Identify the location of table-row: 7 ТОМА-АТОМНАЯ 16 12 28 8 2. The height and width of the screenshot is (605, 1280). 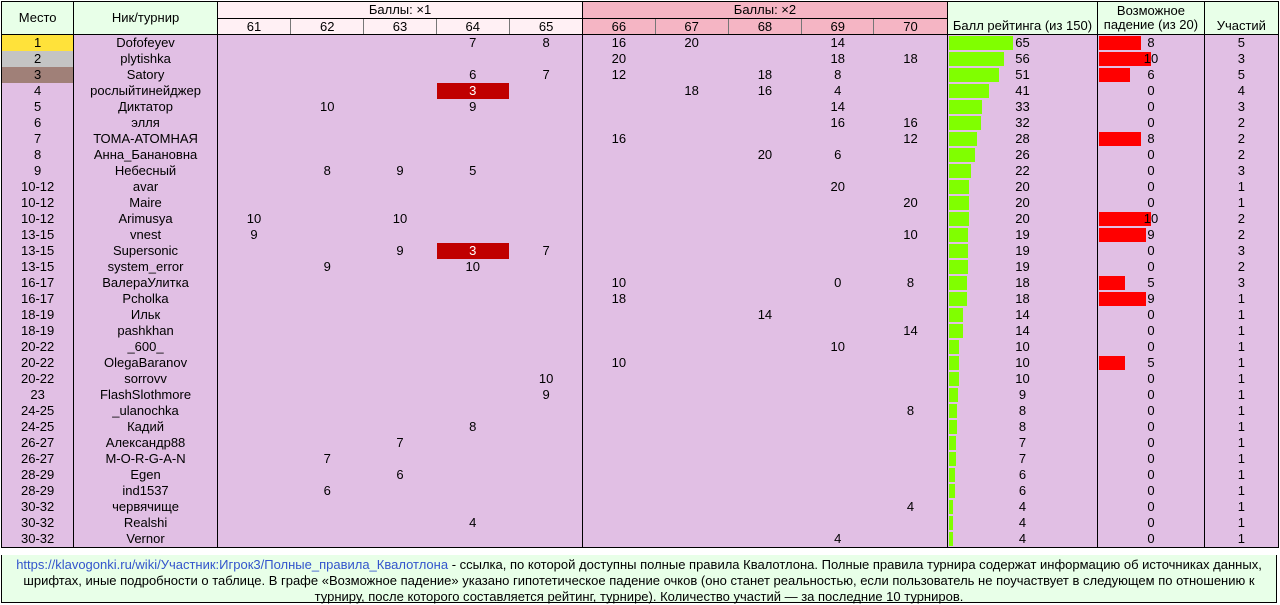
(640, 139).